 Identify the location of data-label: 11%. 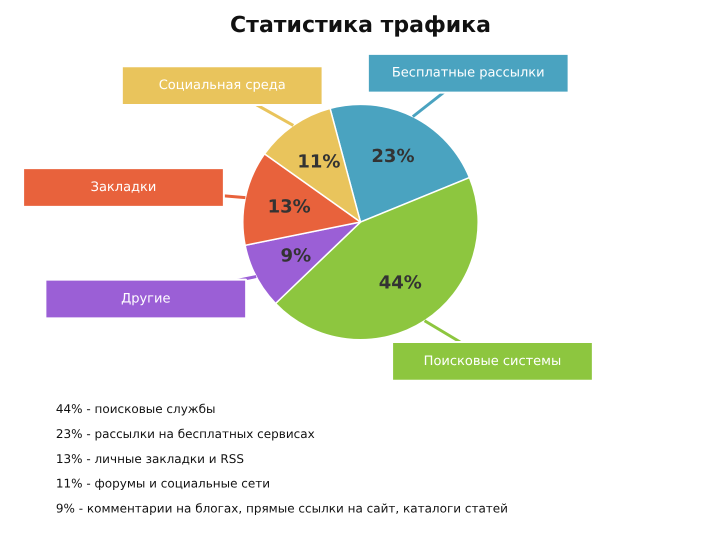
(318, 162).